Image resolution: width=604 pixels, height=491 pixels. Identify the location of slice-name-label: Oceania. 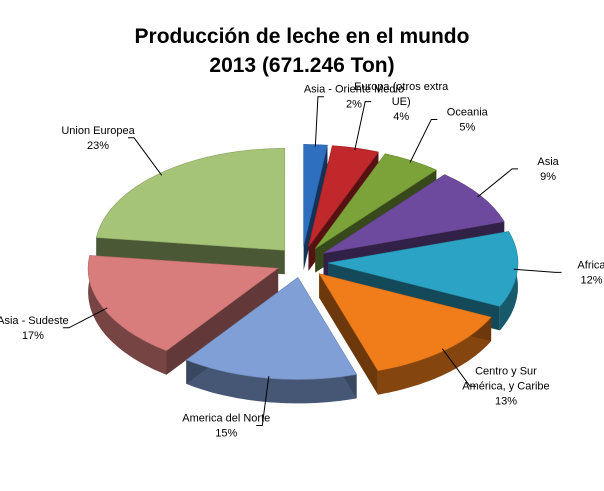
(468, 112).